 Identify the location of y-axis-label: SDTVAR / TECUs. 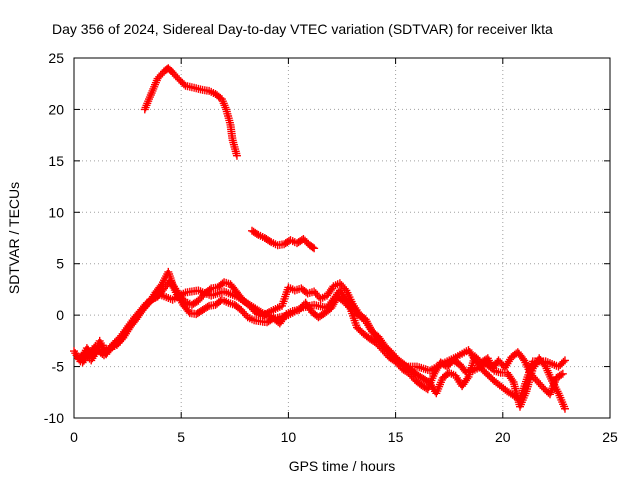
(14, 238).